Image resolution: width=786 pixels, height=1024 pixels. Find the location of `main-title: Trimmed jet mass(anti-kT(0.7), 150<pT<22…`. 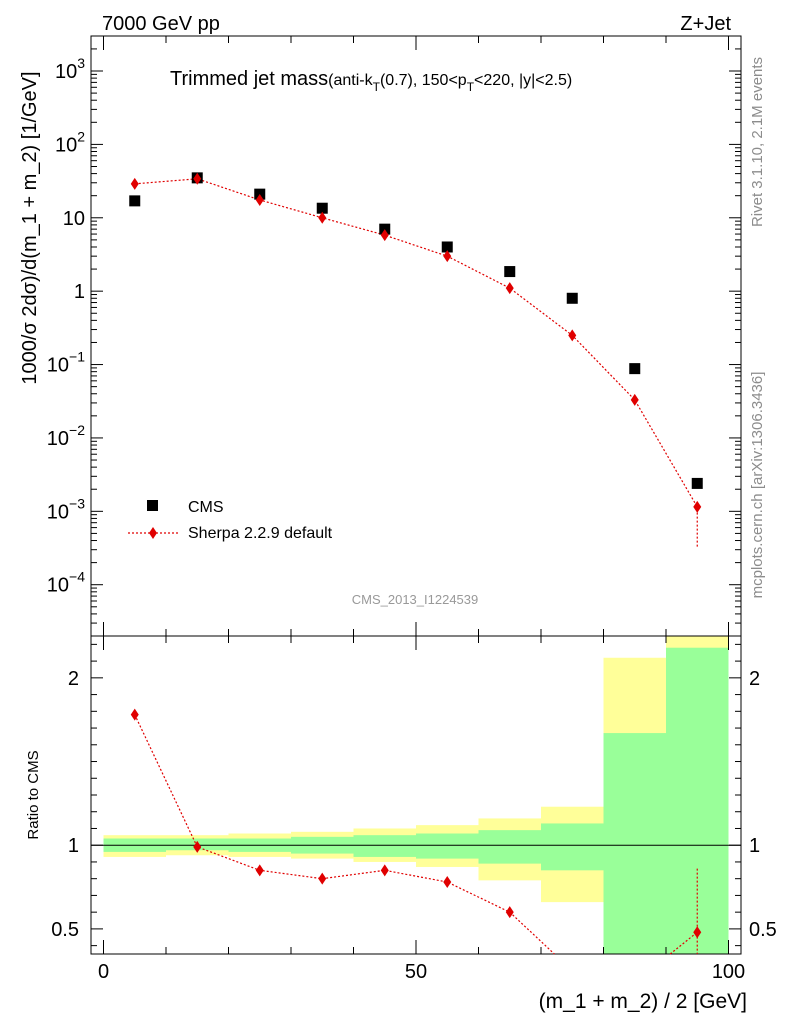

main-title: Trimmed jet mass(anti-kT(0.7), 150<pT<22… is located at coordinates (371, 81).